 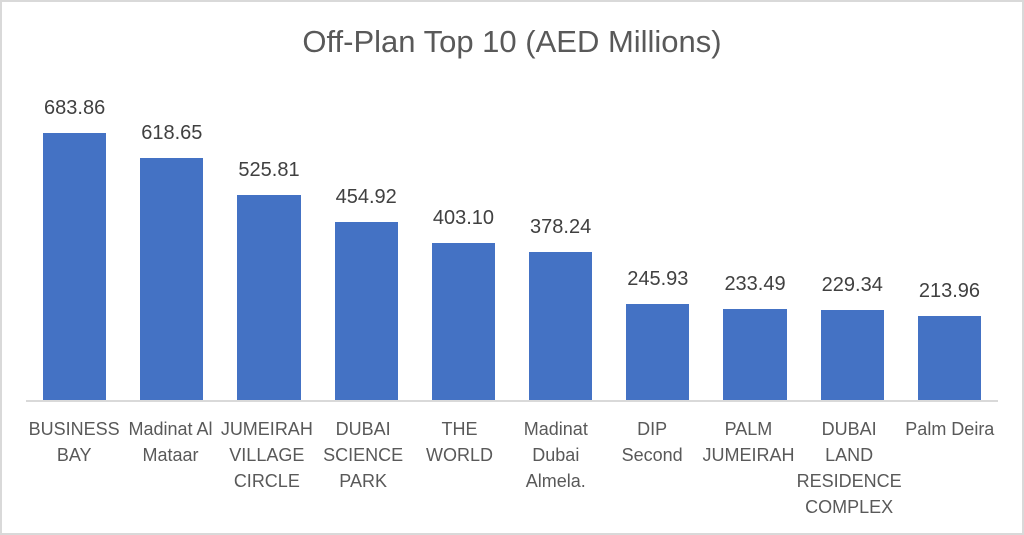 I want to click on bar-value-label: 233.49, so click(x=755, y=284).